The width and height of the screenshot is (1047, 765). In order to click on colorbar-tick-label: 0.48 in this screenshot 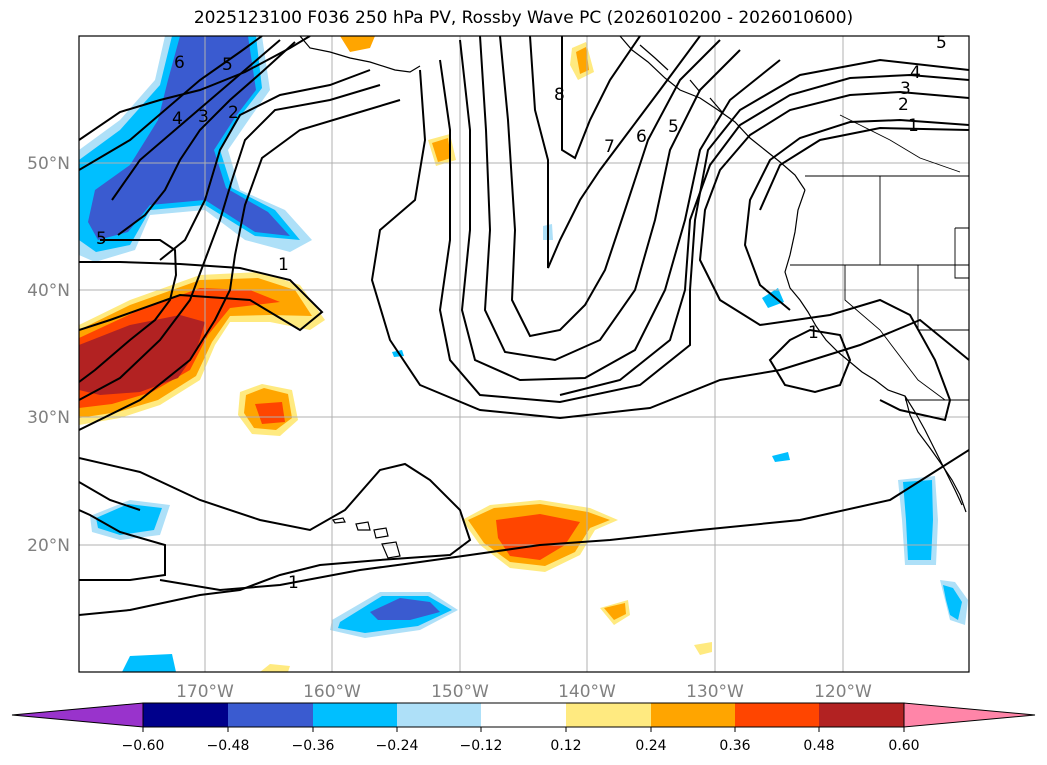, I will do `click(818, 746)`.